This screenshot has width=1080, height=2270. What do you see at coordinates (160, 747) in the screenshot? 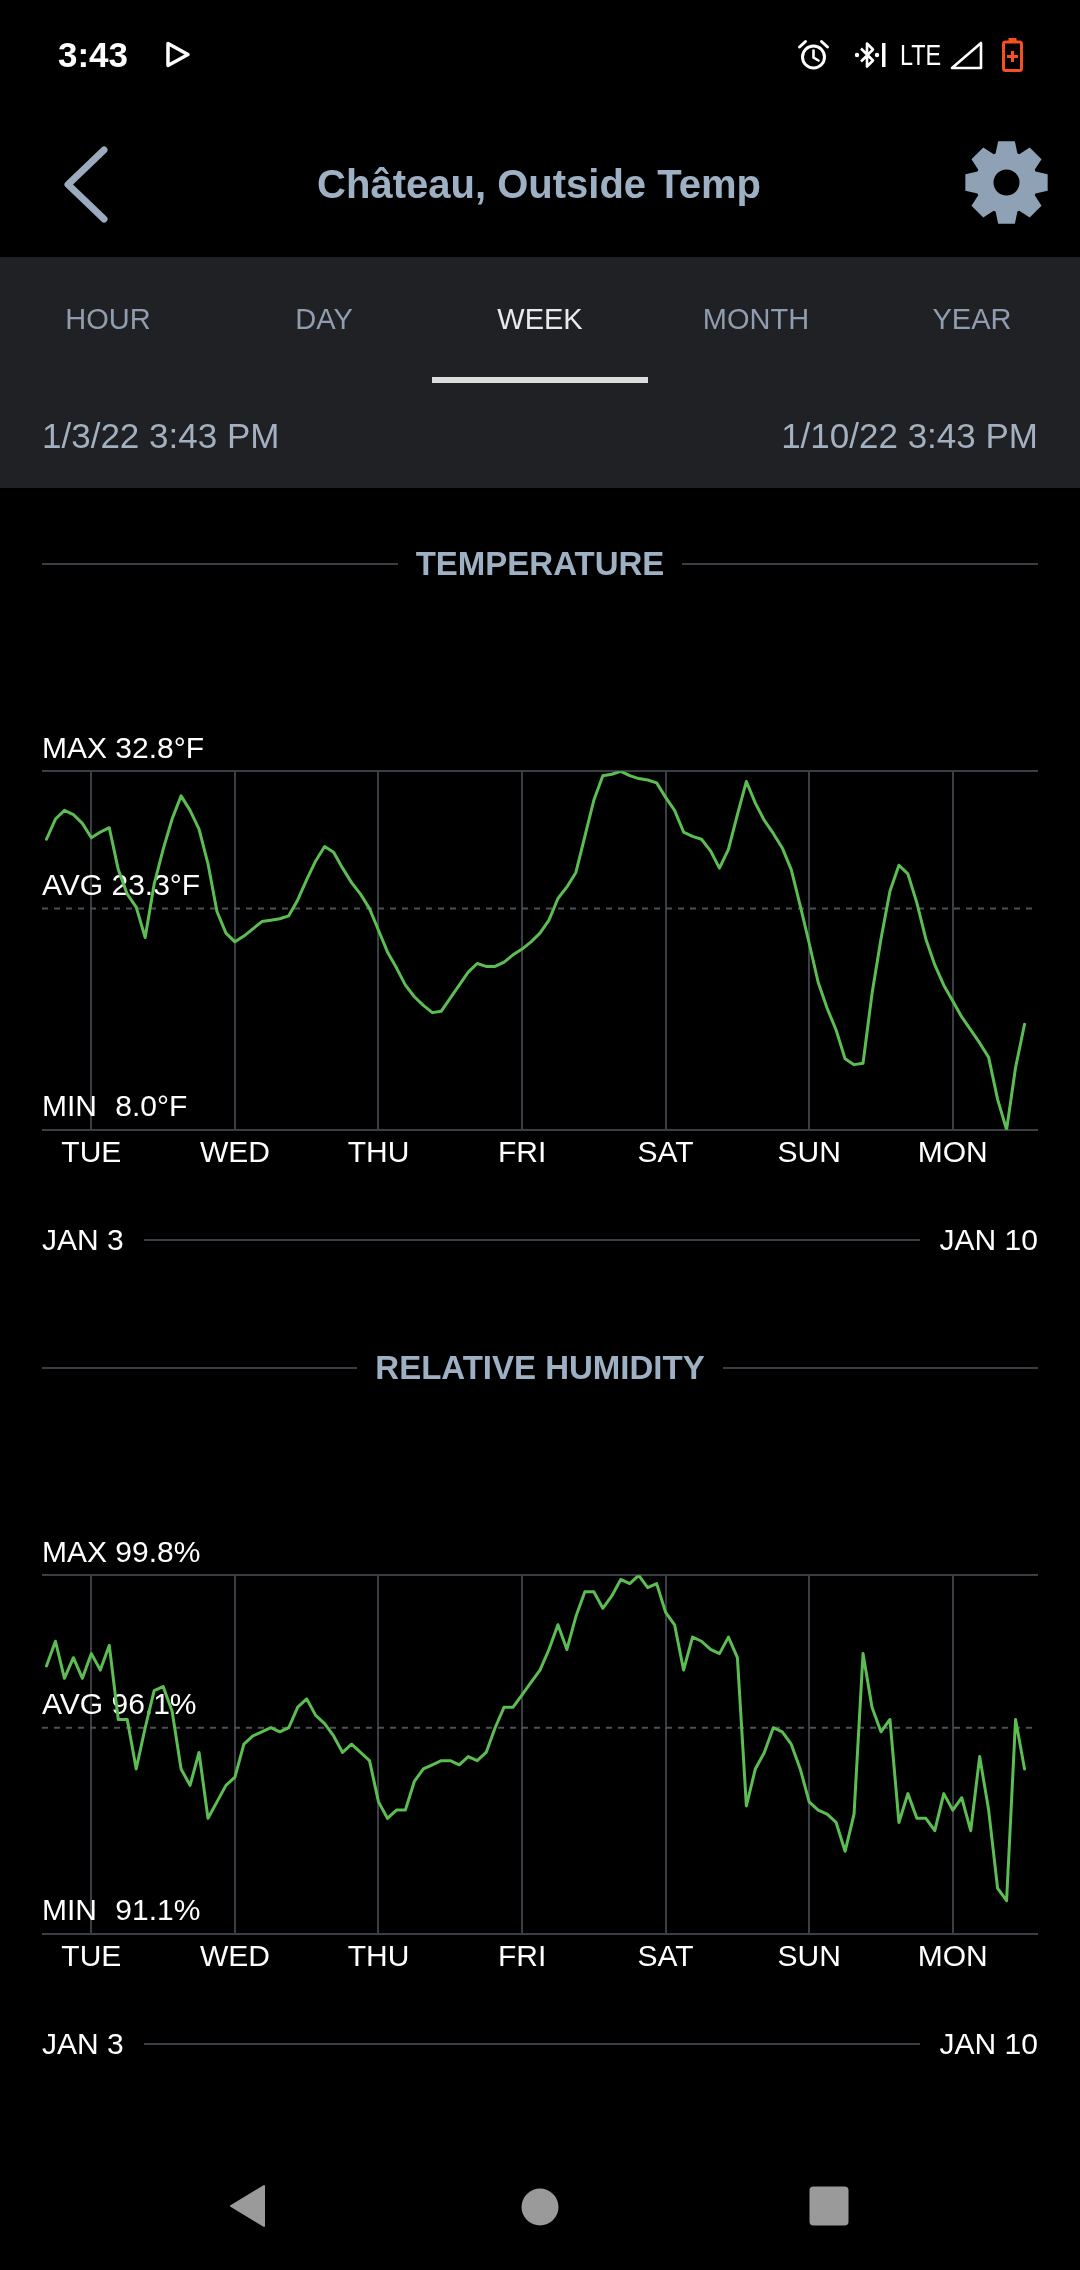
I see `y-tick-label: 32.8°F` at bounding box center [160, 747].